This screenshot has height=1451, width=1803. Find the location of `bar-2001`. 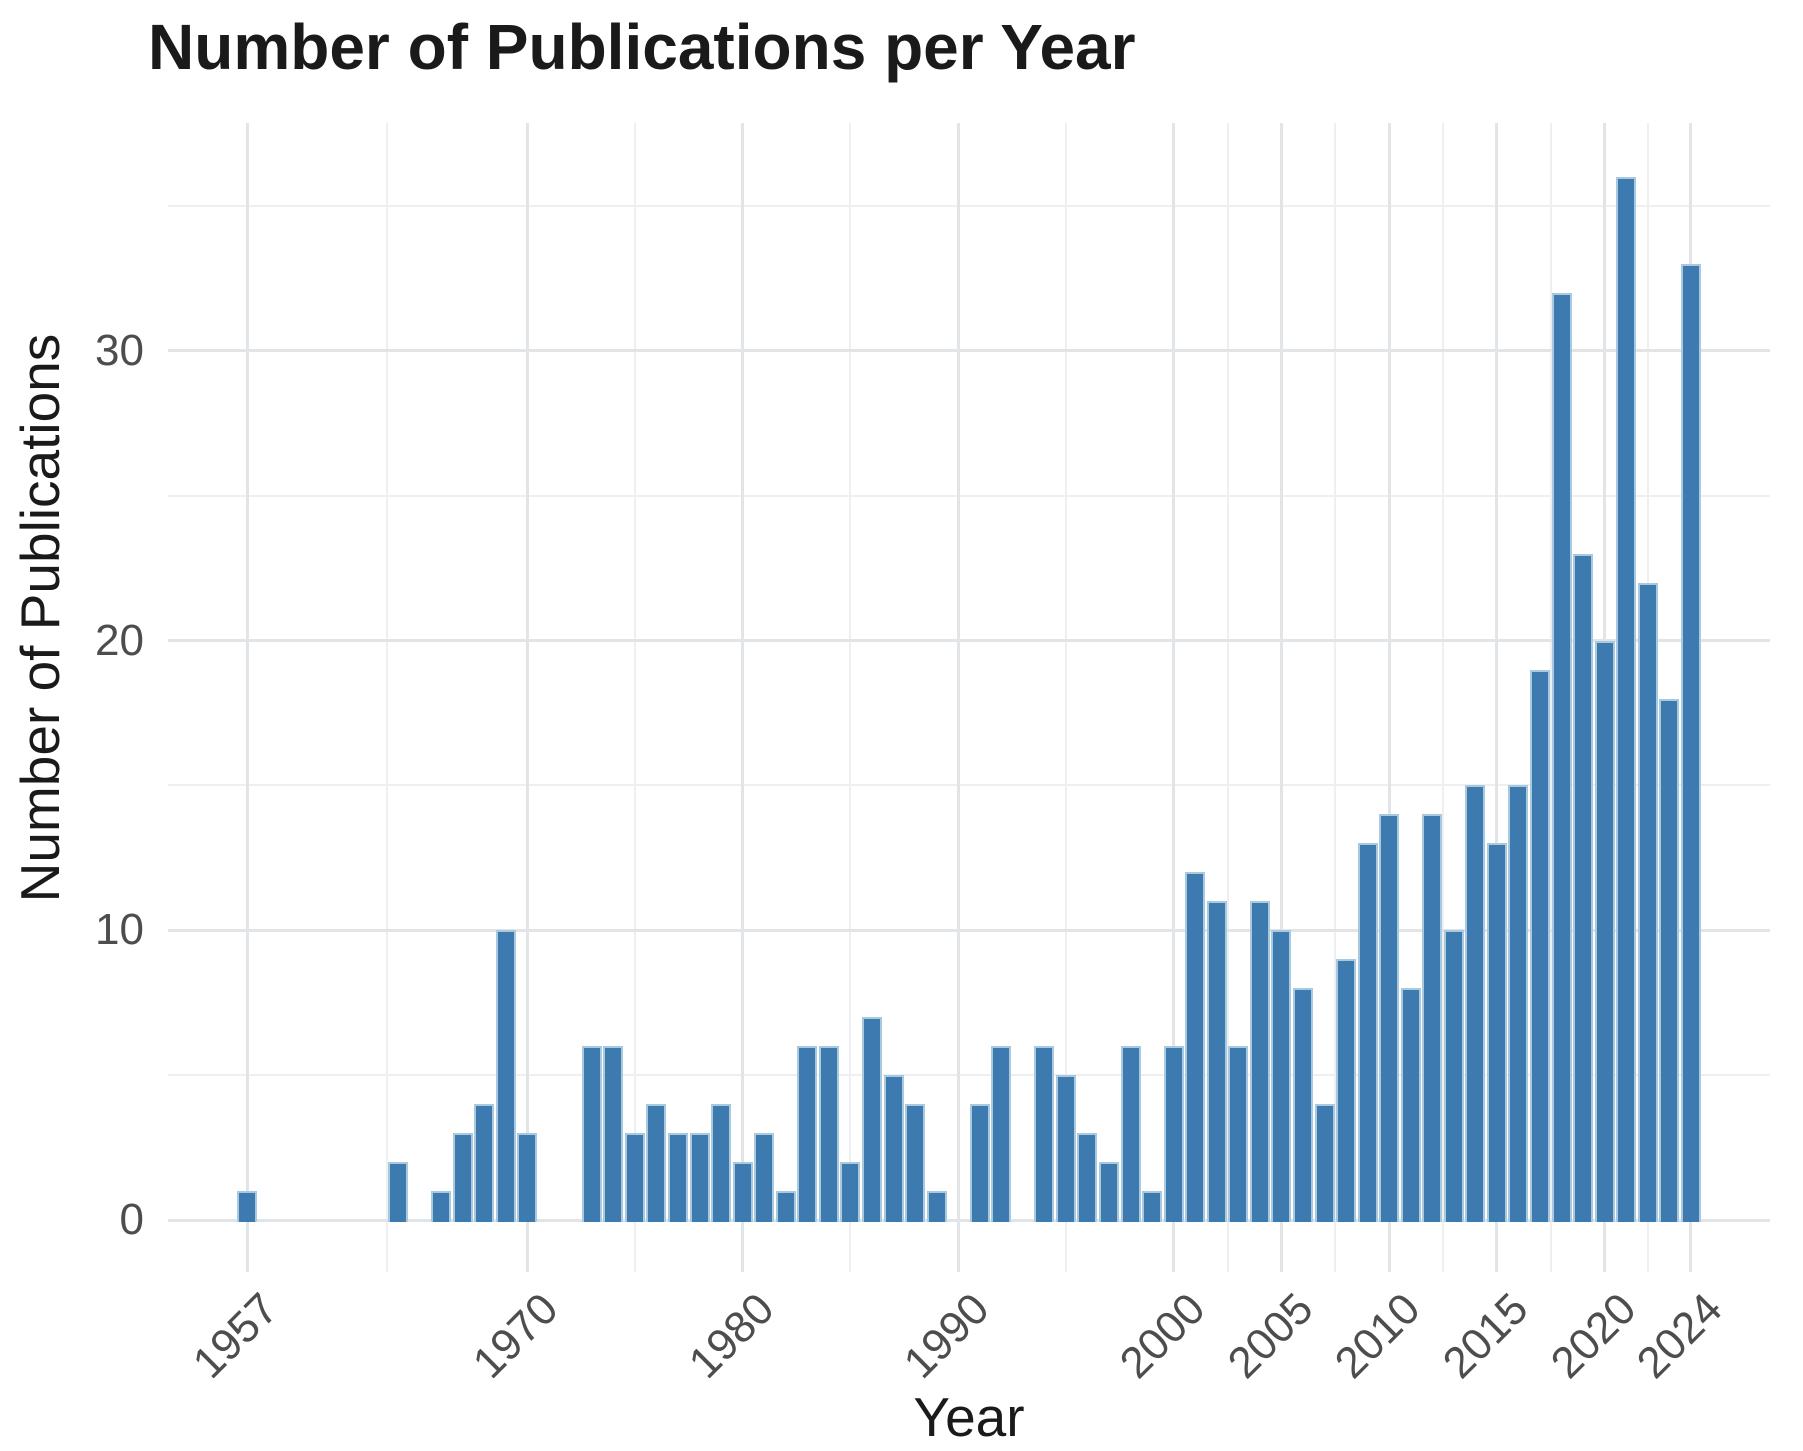

bar-2001 is located at coordinates (1195, 1047).